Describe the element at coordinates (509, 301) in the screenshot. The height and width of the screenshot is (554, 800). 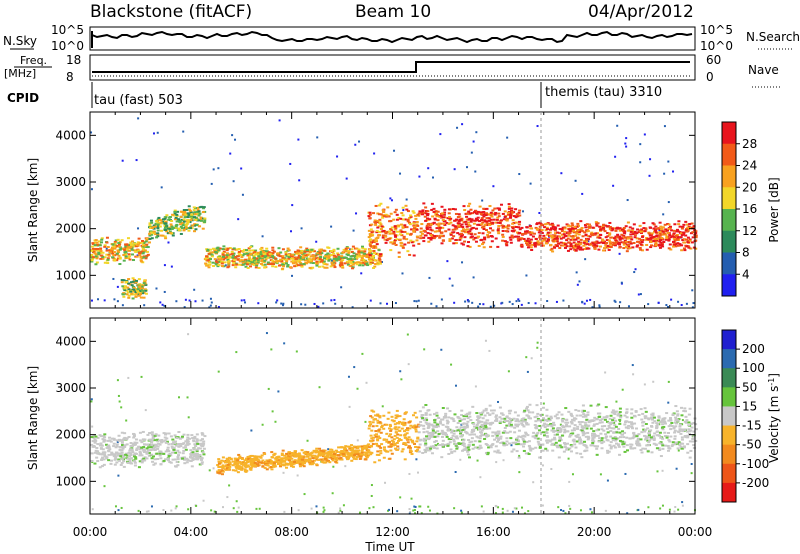
I see `power-ground-scatter` at that location.